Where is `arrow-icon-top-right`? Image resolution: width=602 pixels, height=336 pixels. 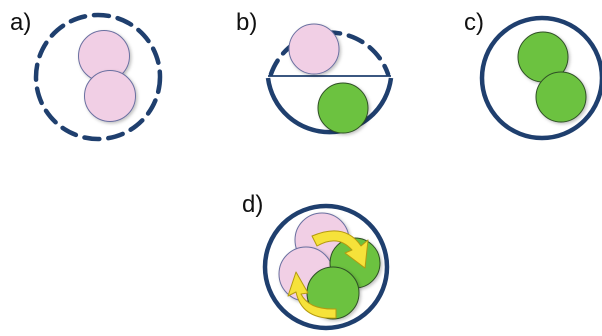 arrow-icon-top-right is located at coordinates (340, 249).